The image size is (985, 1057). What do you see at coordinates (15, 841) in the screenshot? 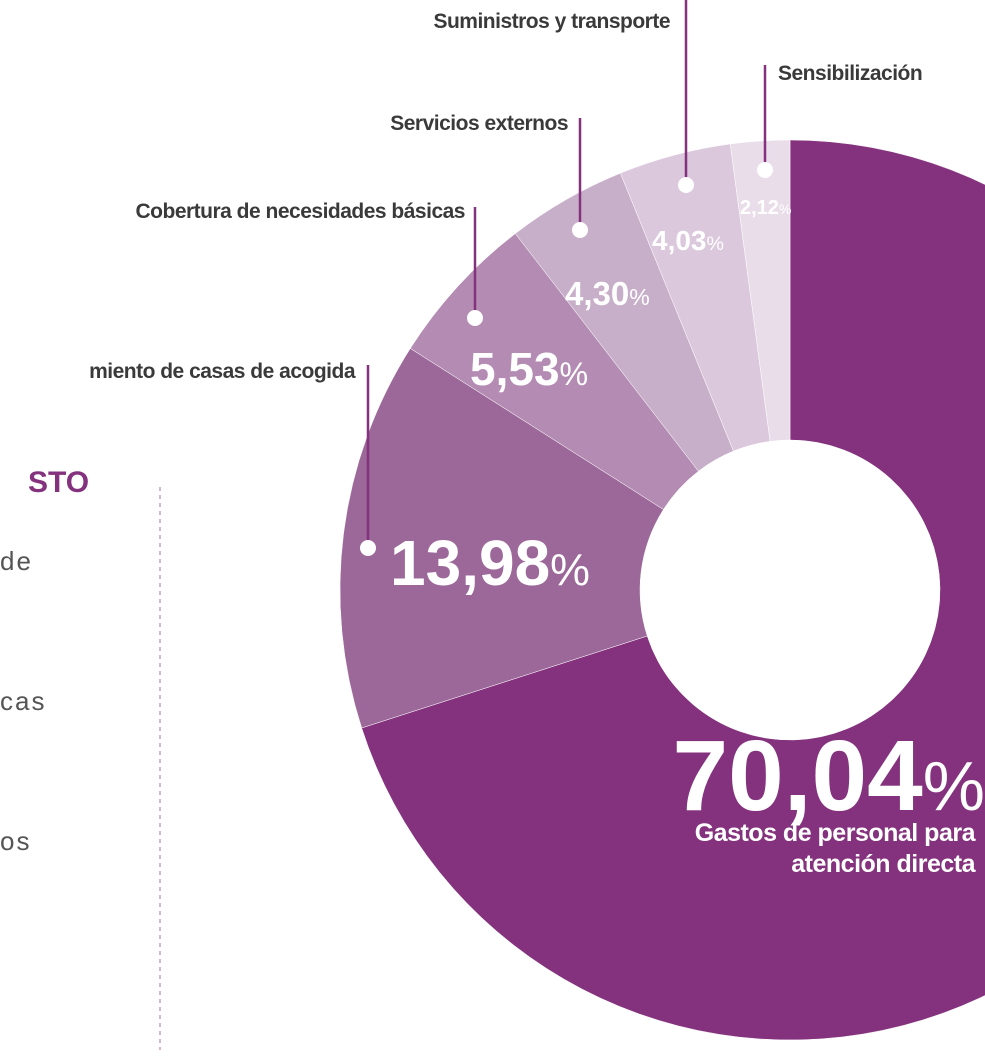
I see `panel-item: os` at bounding box center [15, 841].